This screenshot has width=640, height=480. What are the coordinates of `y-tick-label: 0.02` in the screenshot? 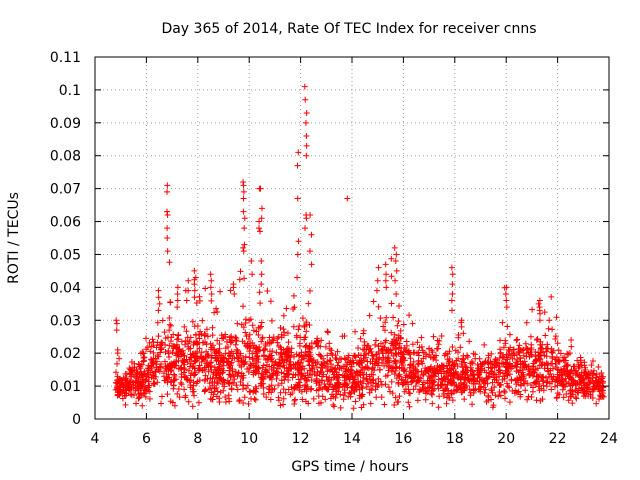 It's located at (65, 354).